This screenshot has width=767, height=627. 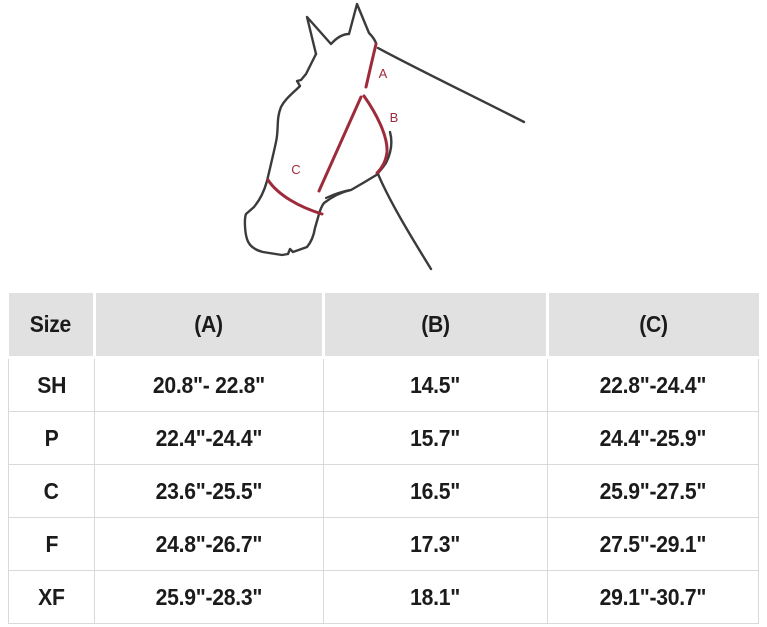 I want to click on measure-a-value: 23.6"-25.5", so click(x=209, y=490).